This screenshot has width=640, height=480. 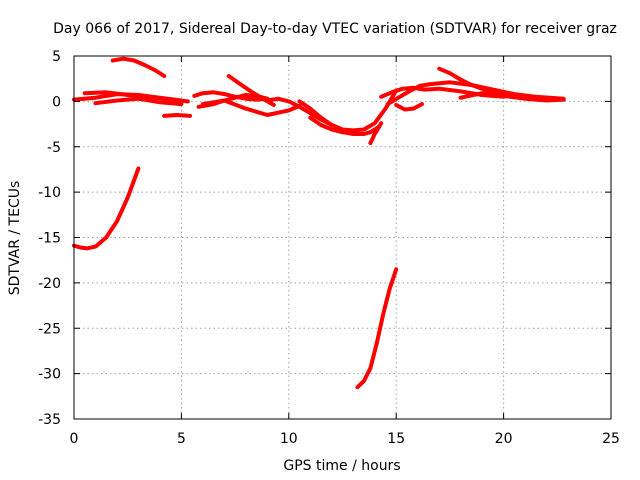 I want to click on y-tick-label: -35, so click(x=49, y=420).